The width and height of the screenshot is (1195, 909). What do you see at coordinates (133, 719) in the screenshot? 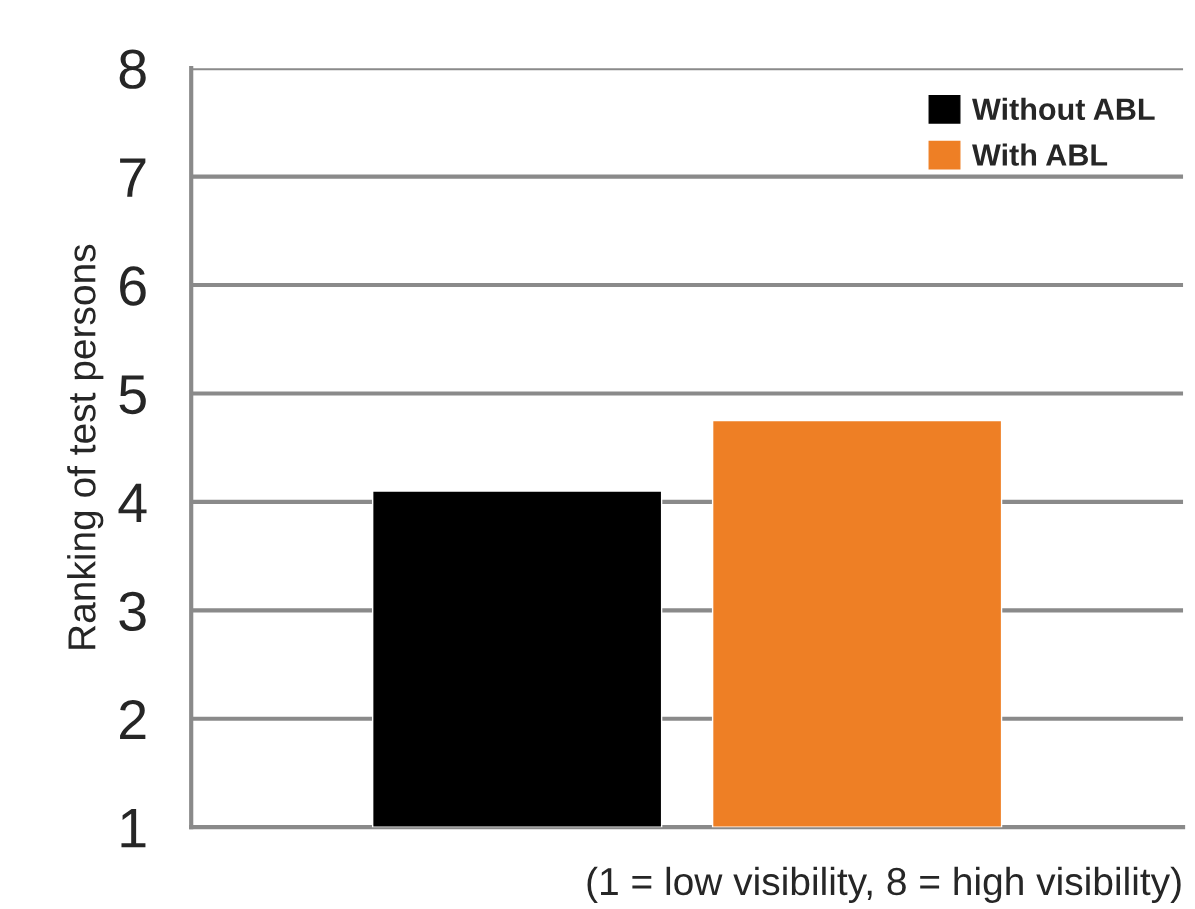
I see `y-tick-label: 2` at bounding box center [133, 719].